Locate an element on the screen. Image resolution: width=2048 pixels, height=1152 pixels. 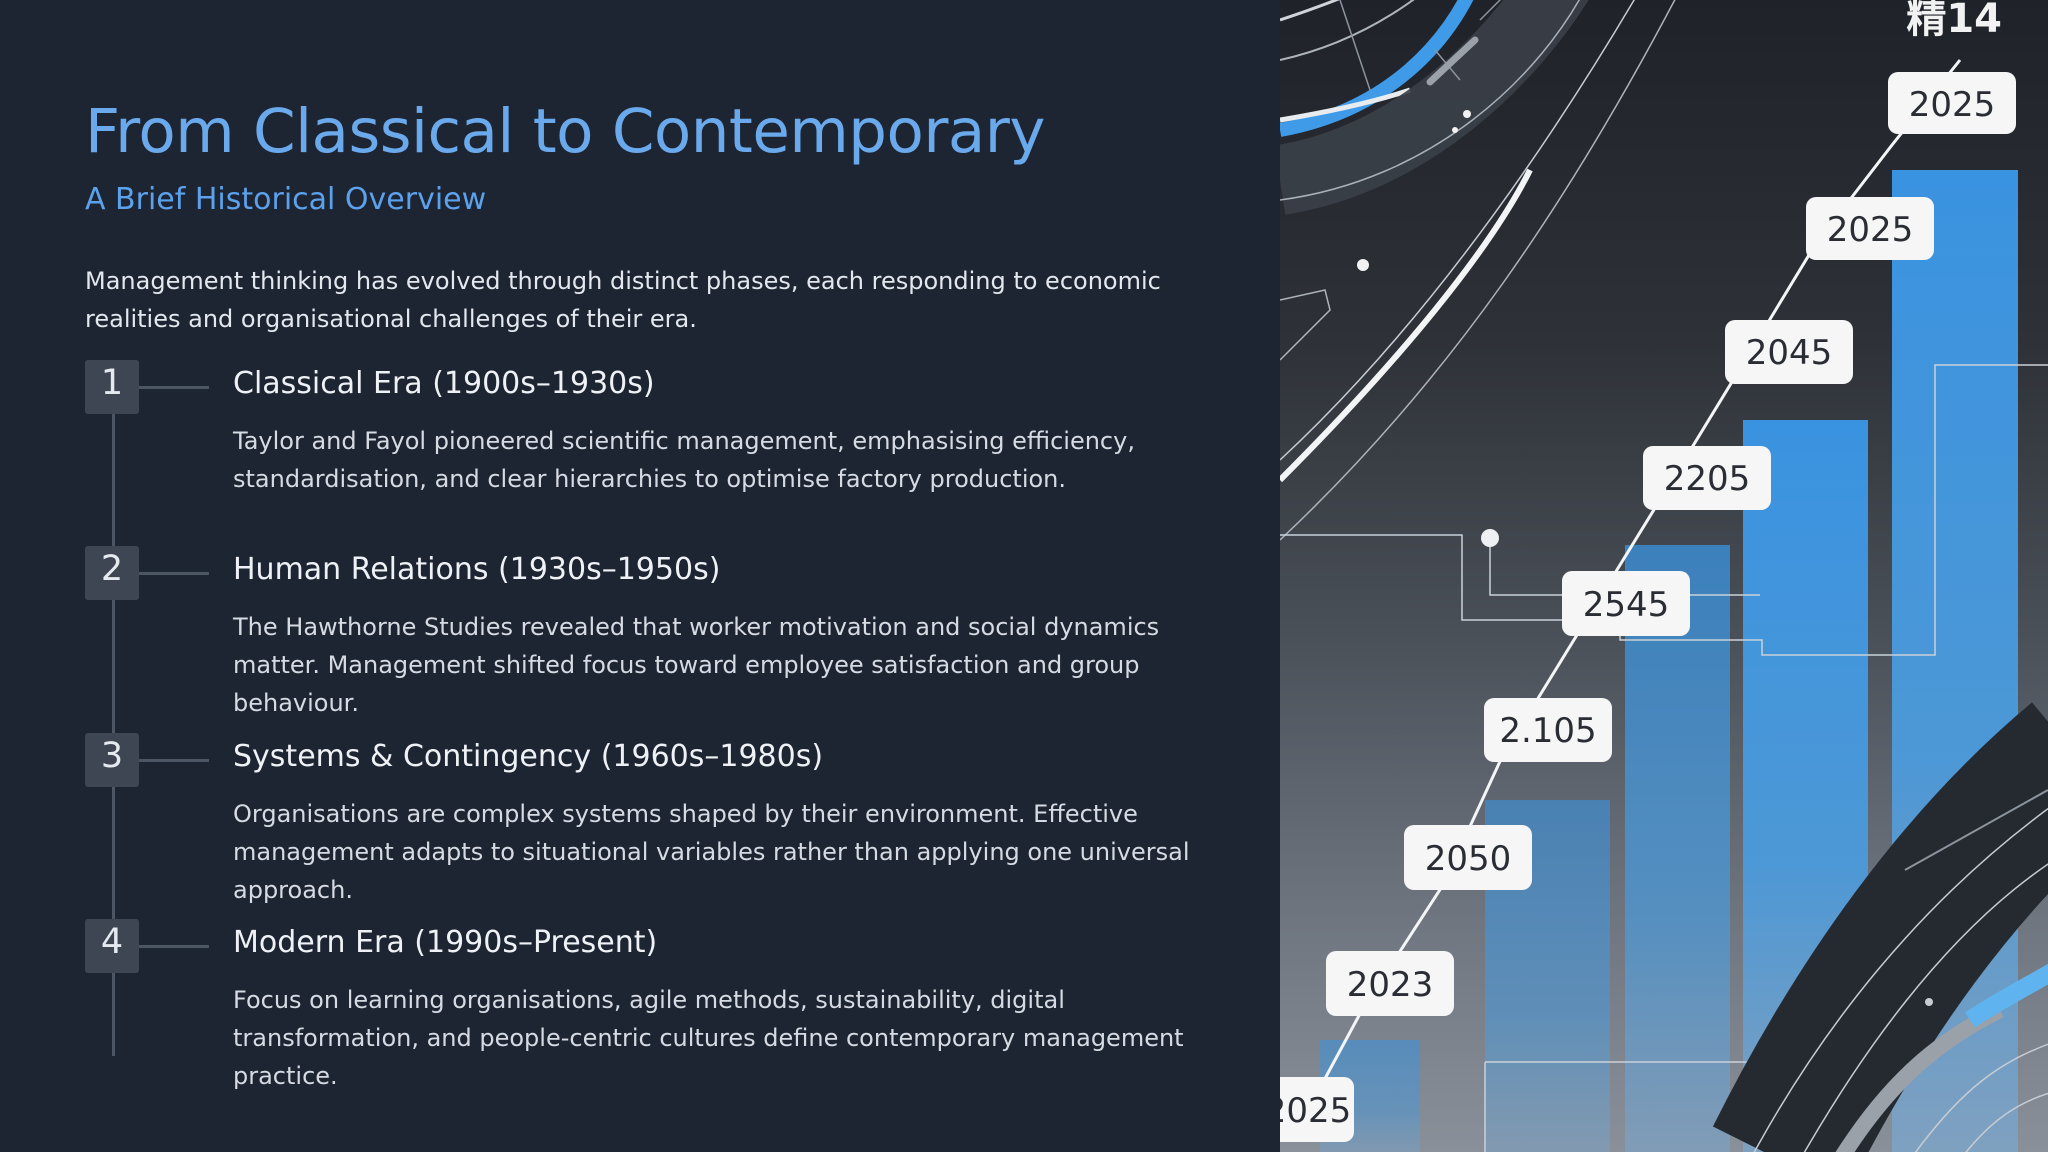
era-title: Systems & Contingency (1960s–1980s) is located at coordinates (528, 756).